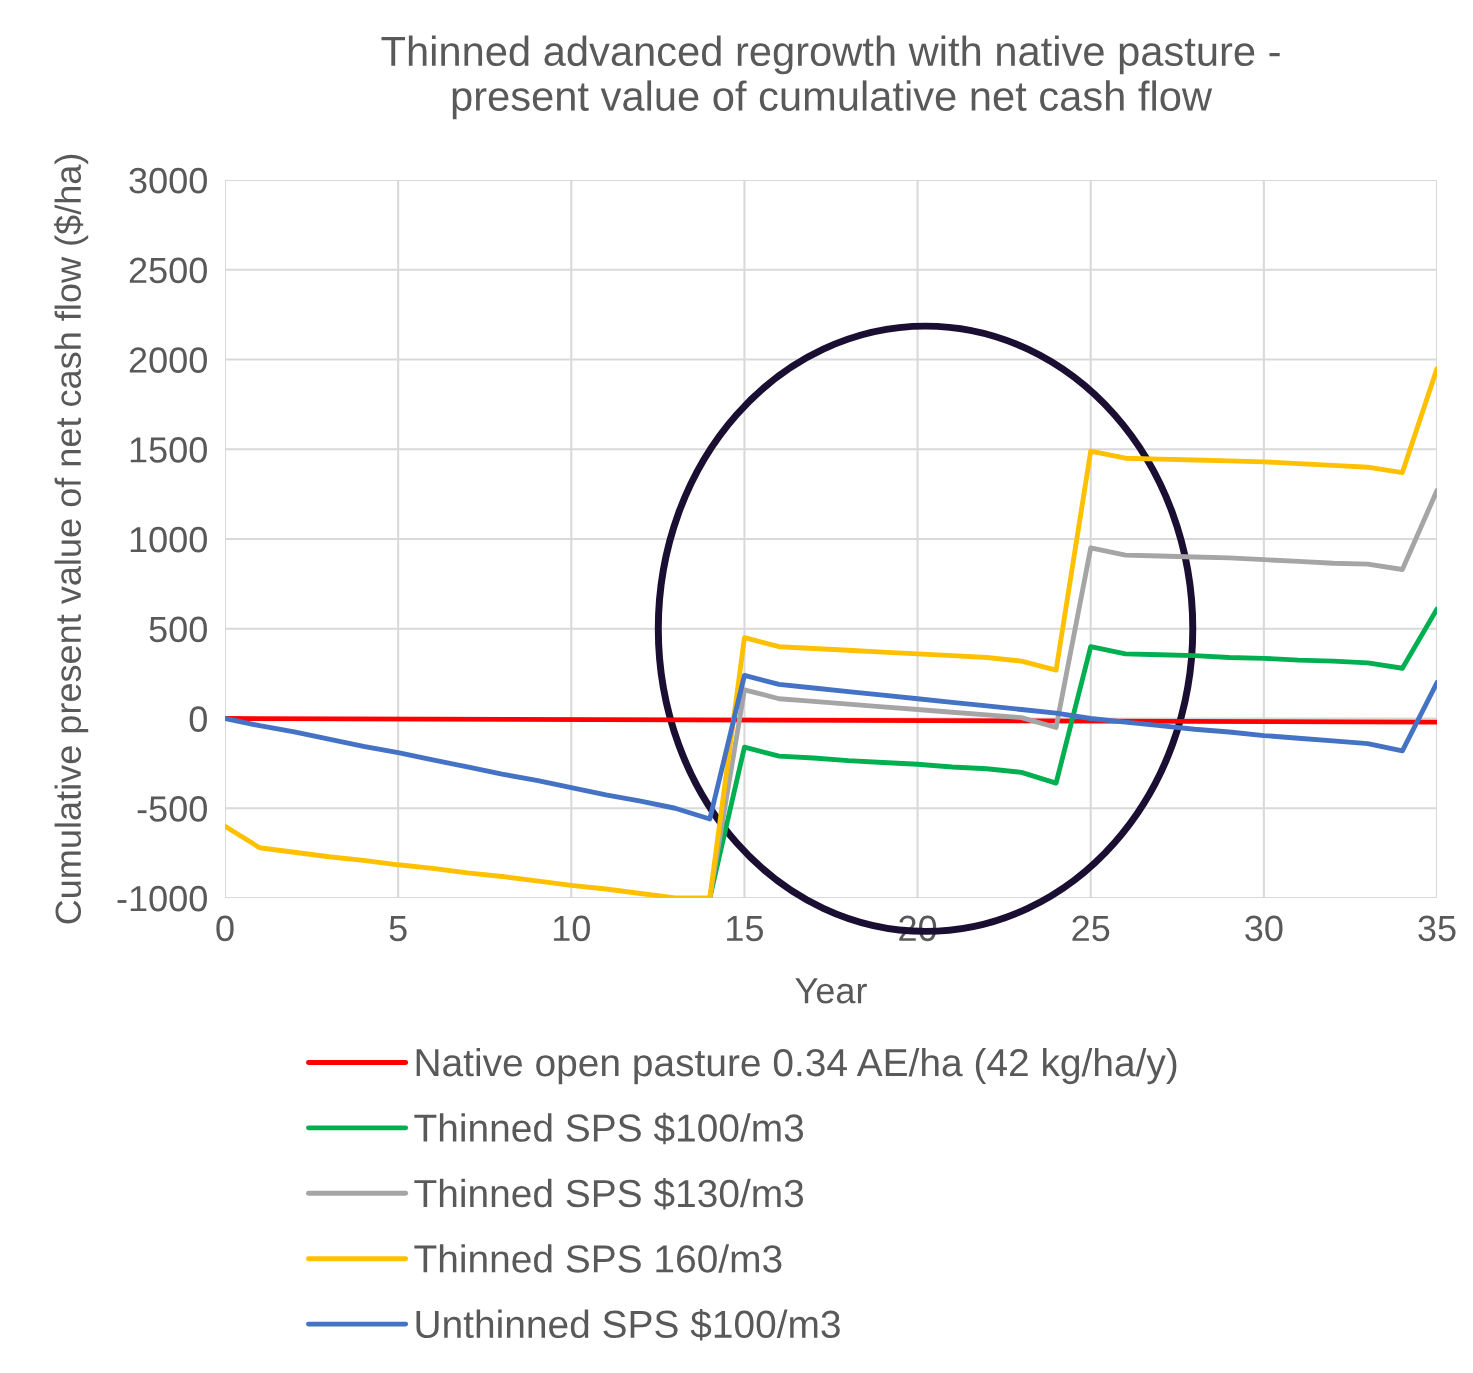 The width and height of the screenshot is (1473, 1373). Describe the element at coordinates (168, 270) in the screenshot. I see `y-tick-label: 2500` at that location.